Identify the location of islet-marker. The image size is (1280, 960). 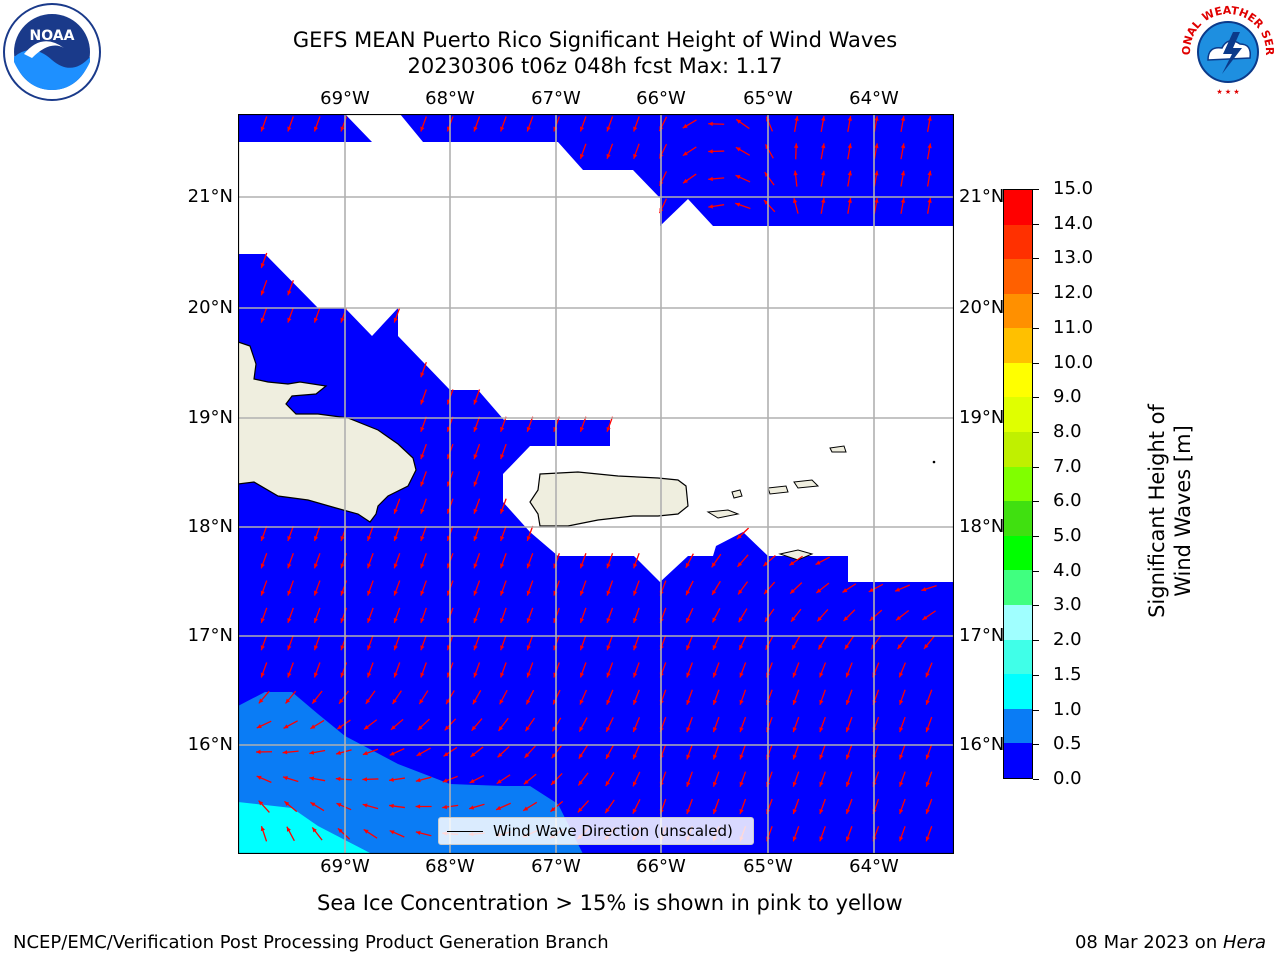
(934, 462).